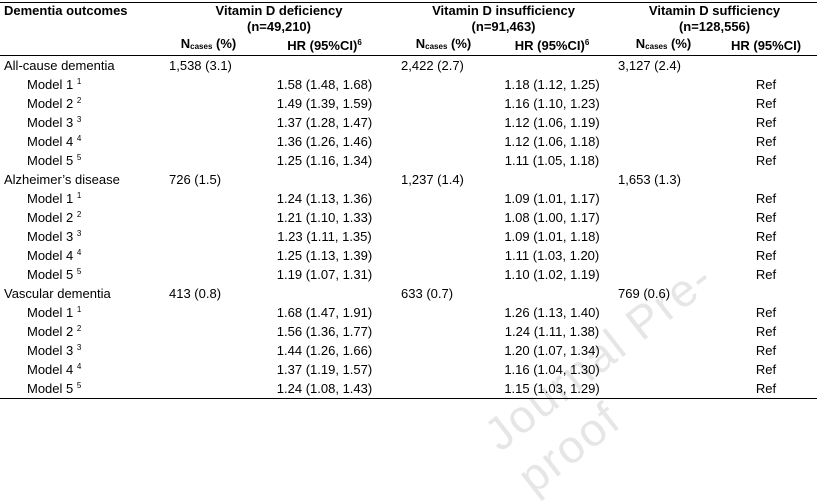  I want to click on hr-cell: 1.25 (1.13, 1.39), so click(324, 255).